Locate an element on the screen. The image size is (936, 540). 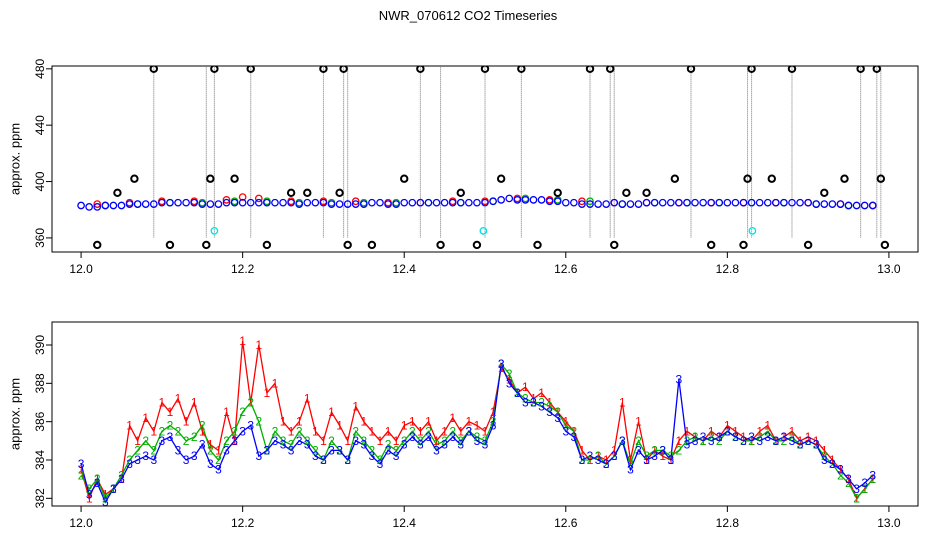
chart-title: NWR_070612 CO2 Timeseries is located at coordinates (468, 15).